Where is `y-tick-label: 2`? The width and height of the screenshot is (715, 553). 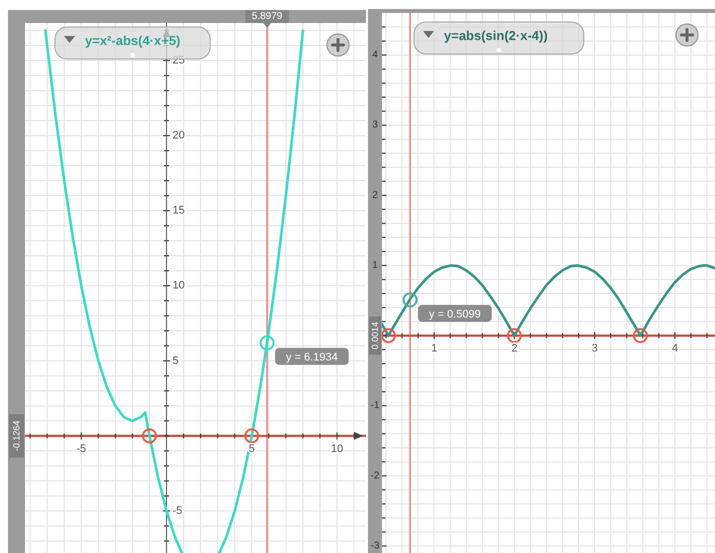 y-tick-label: 2 is located at coordinates (375, 195).